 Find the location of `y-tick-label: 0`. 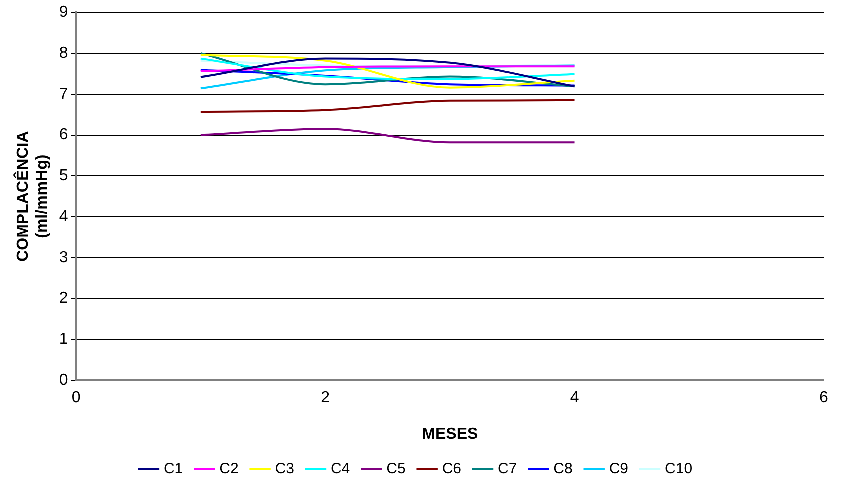

y-tick-label: 0 is located at coordinates (63, 381).